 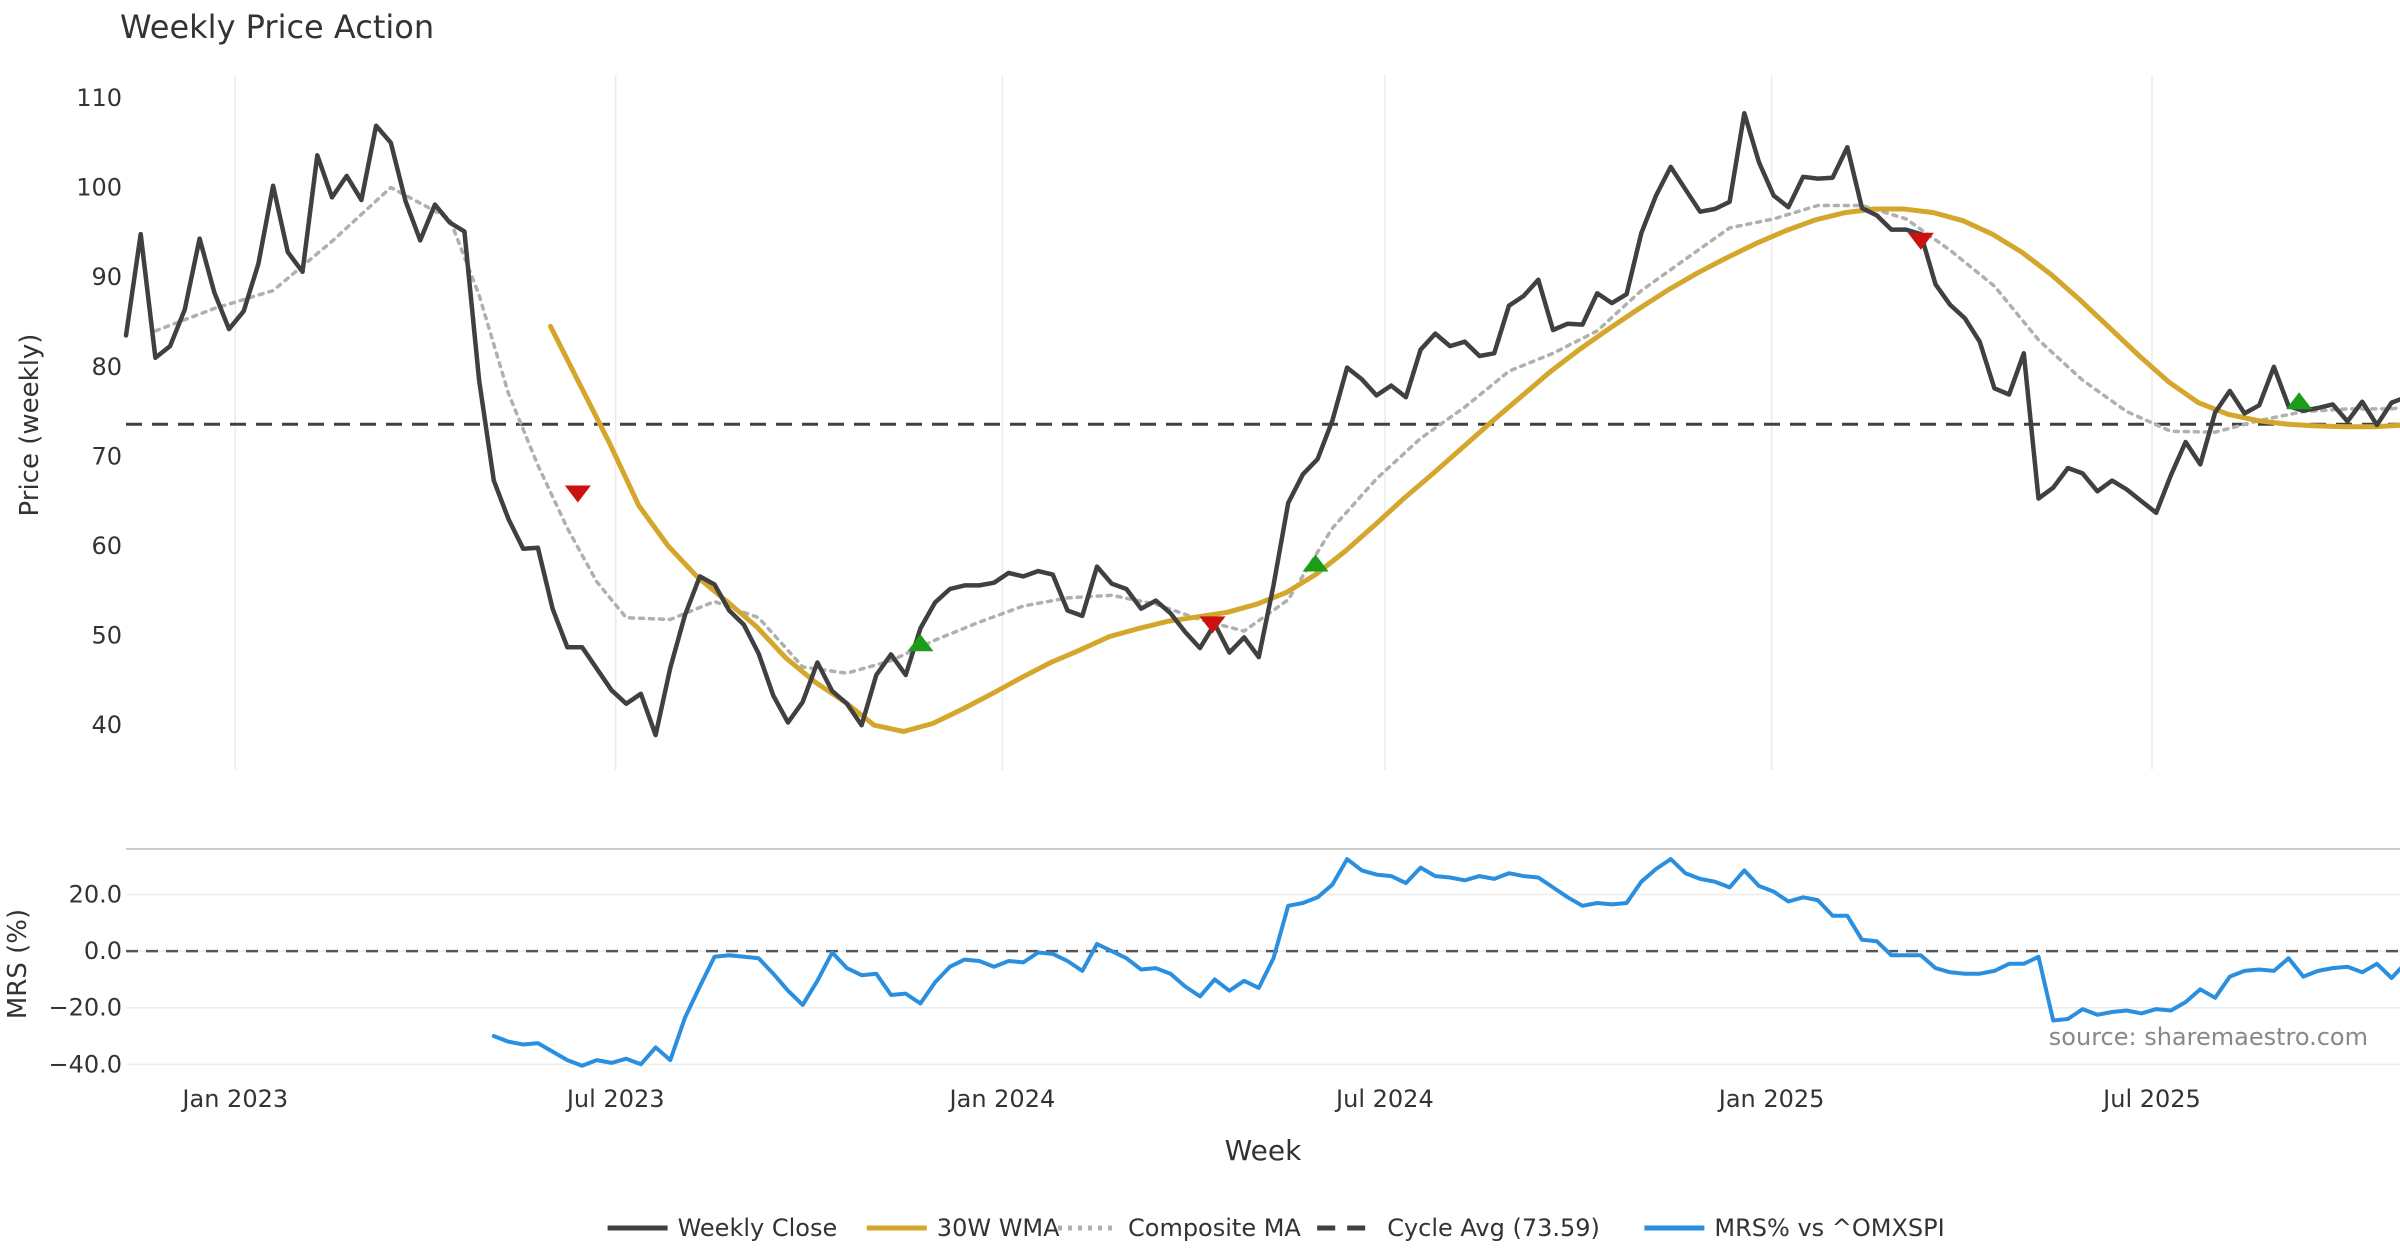 What do you see at coordinates (106, 546) in the screenshot?
I see `price-y-tick-label: 60` at bounding box center [106, 546].